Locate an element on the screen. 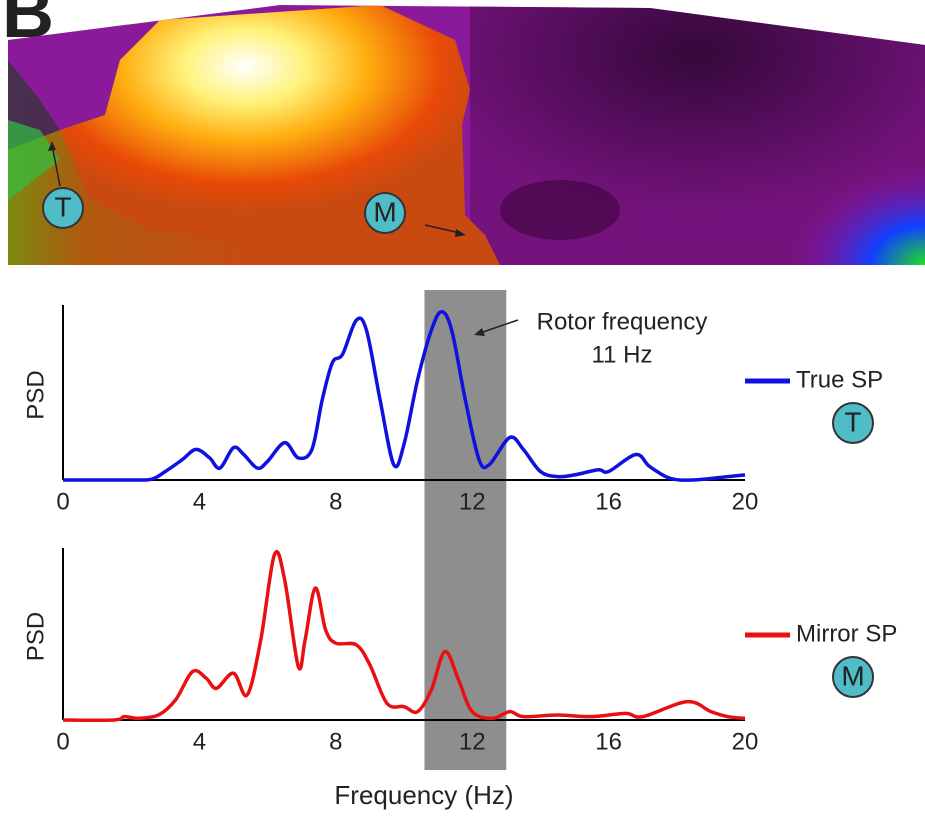  map-marker-t: T is located at coordinates (63, 185).